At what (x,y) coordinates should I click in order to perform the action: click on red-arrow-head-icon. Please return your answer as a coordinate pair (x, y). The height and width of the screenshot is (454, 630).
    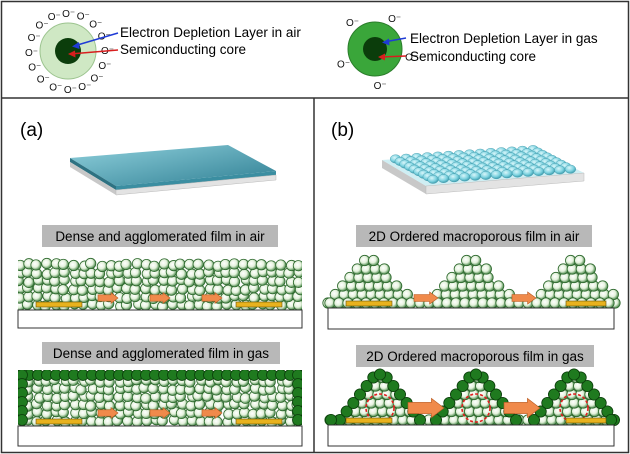
    Looking at the image, I should click on (72, 54).